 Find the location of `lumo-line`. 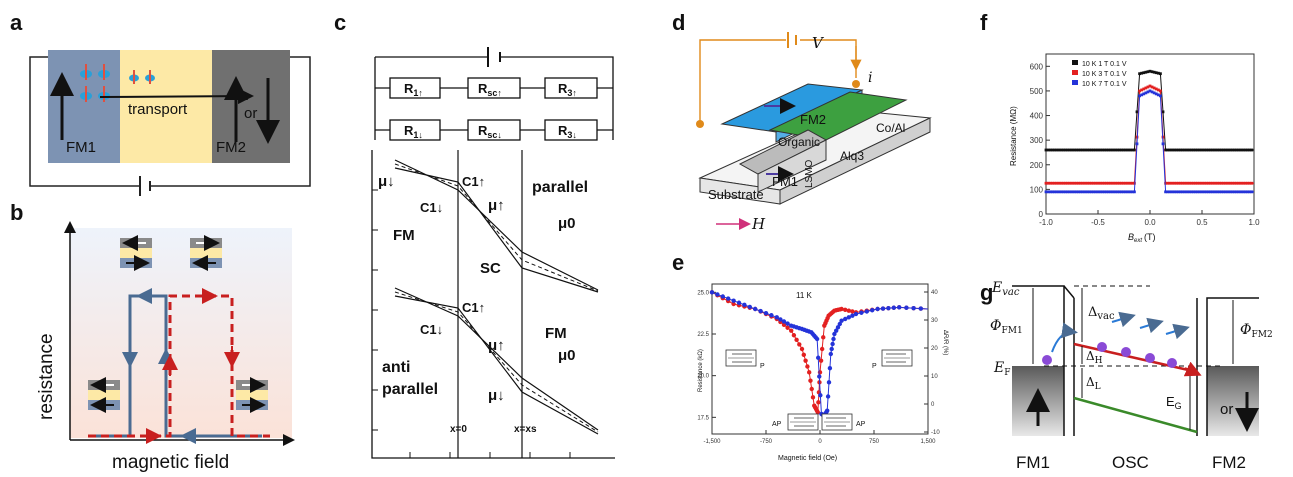

lumo-line is located at coordinates (1135, 358).